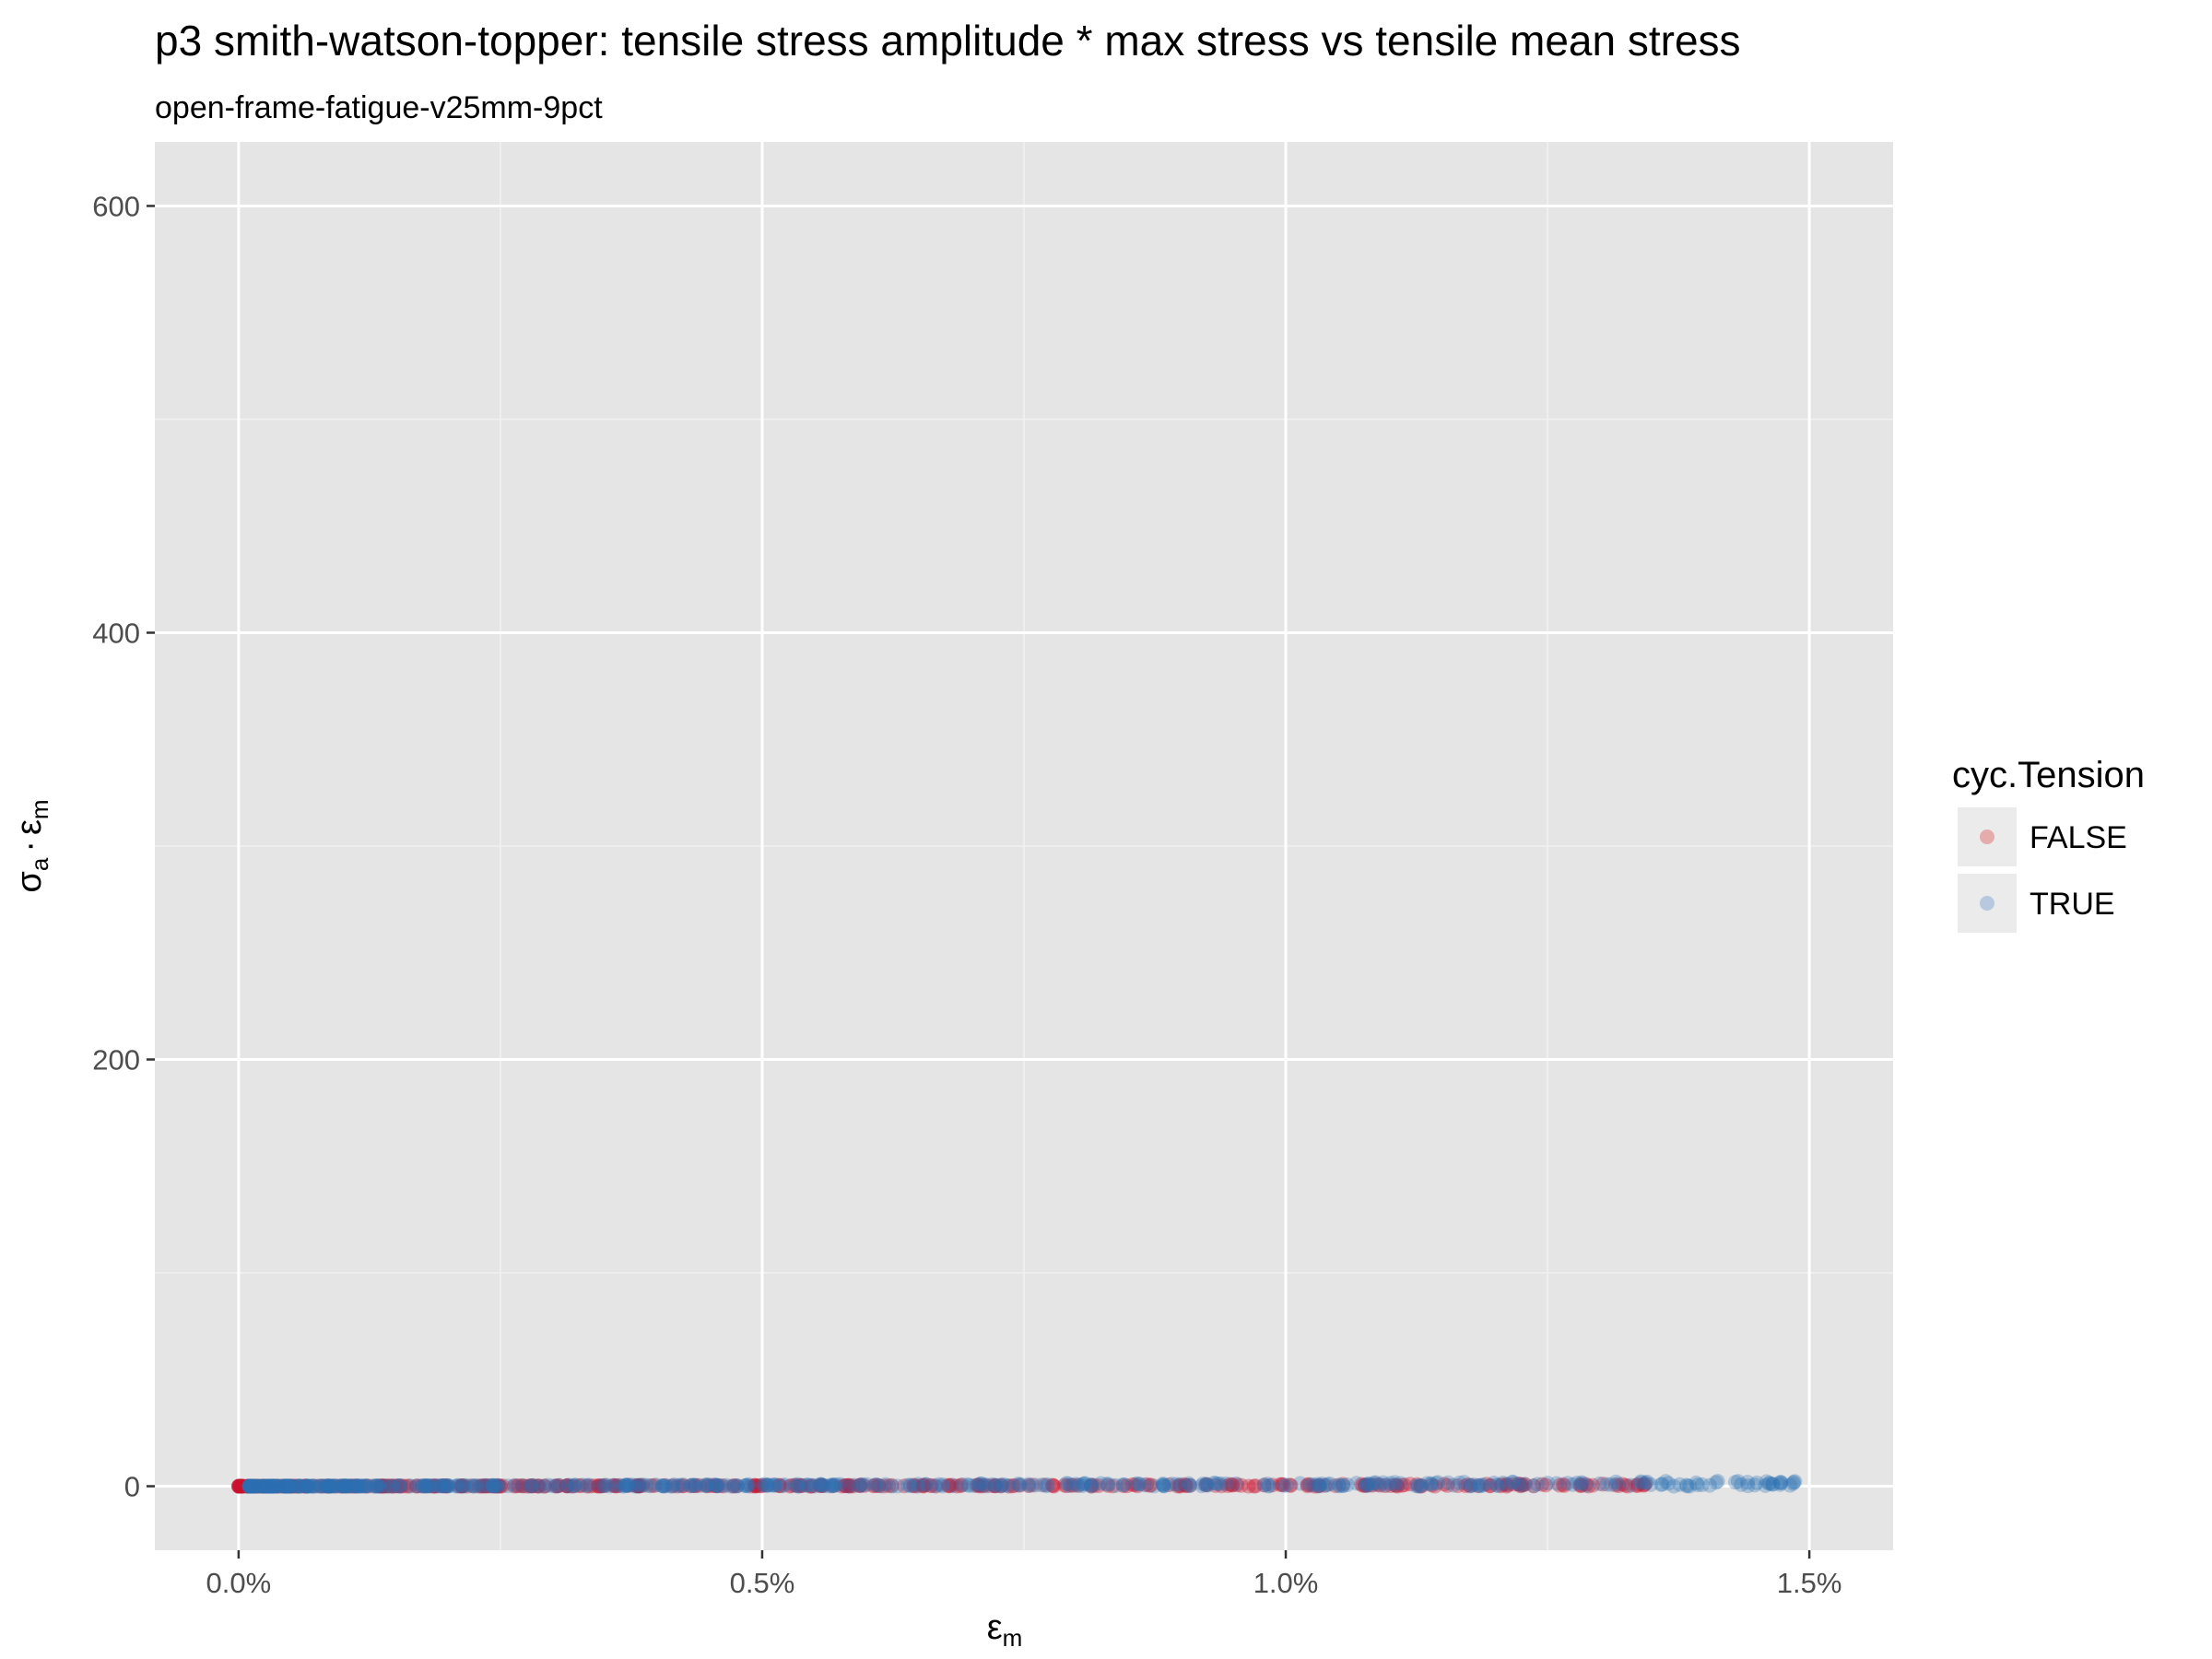 This screenshot has width=2212, height=1659. Describe the element at coordinates (123, 846) in the screenshot. I see `y-axis: 0 200 400 600` at that location.